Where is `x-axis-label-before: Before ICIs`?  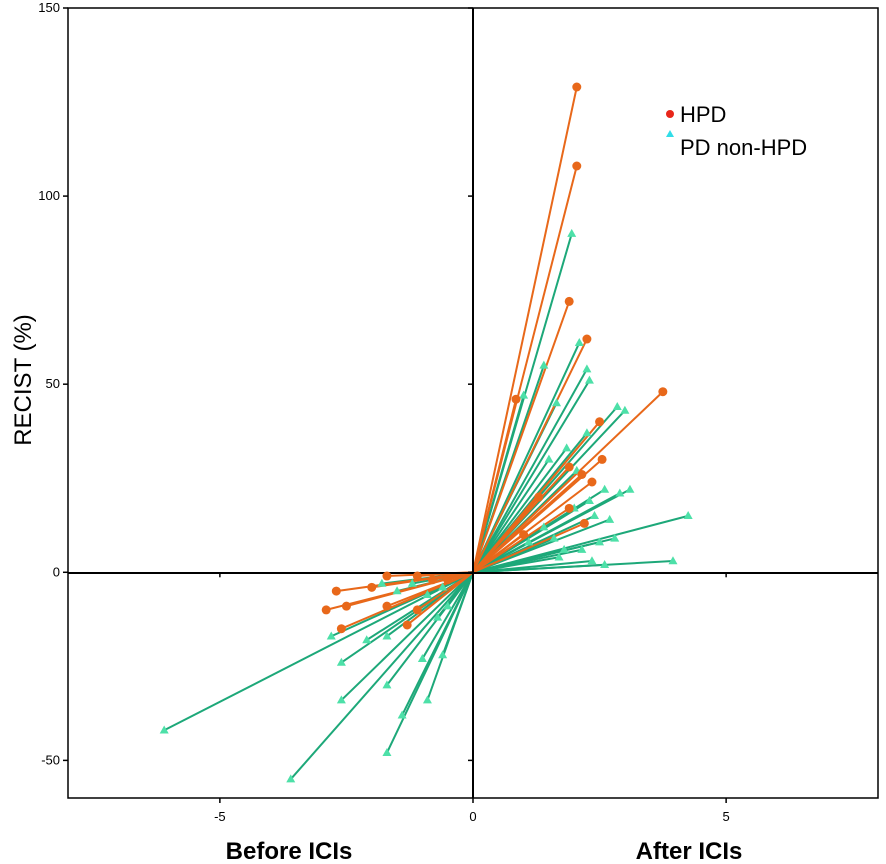
x-axis-label-before: Before ICIs is located at coordinates (289, 851).